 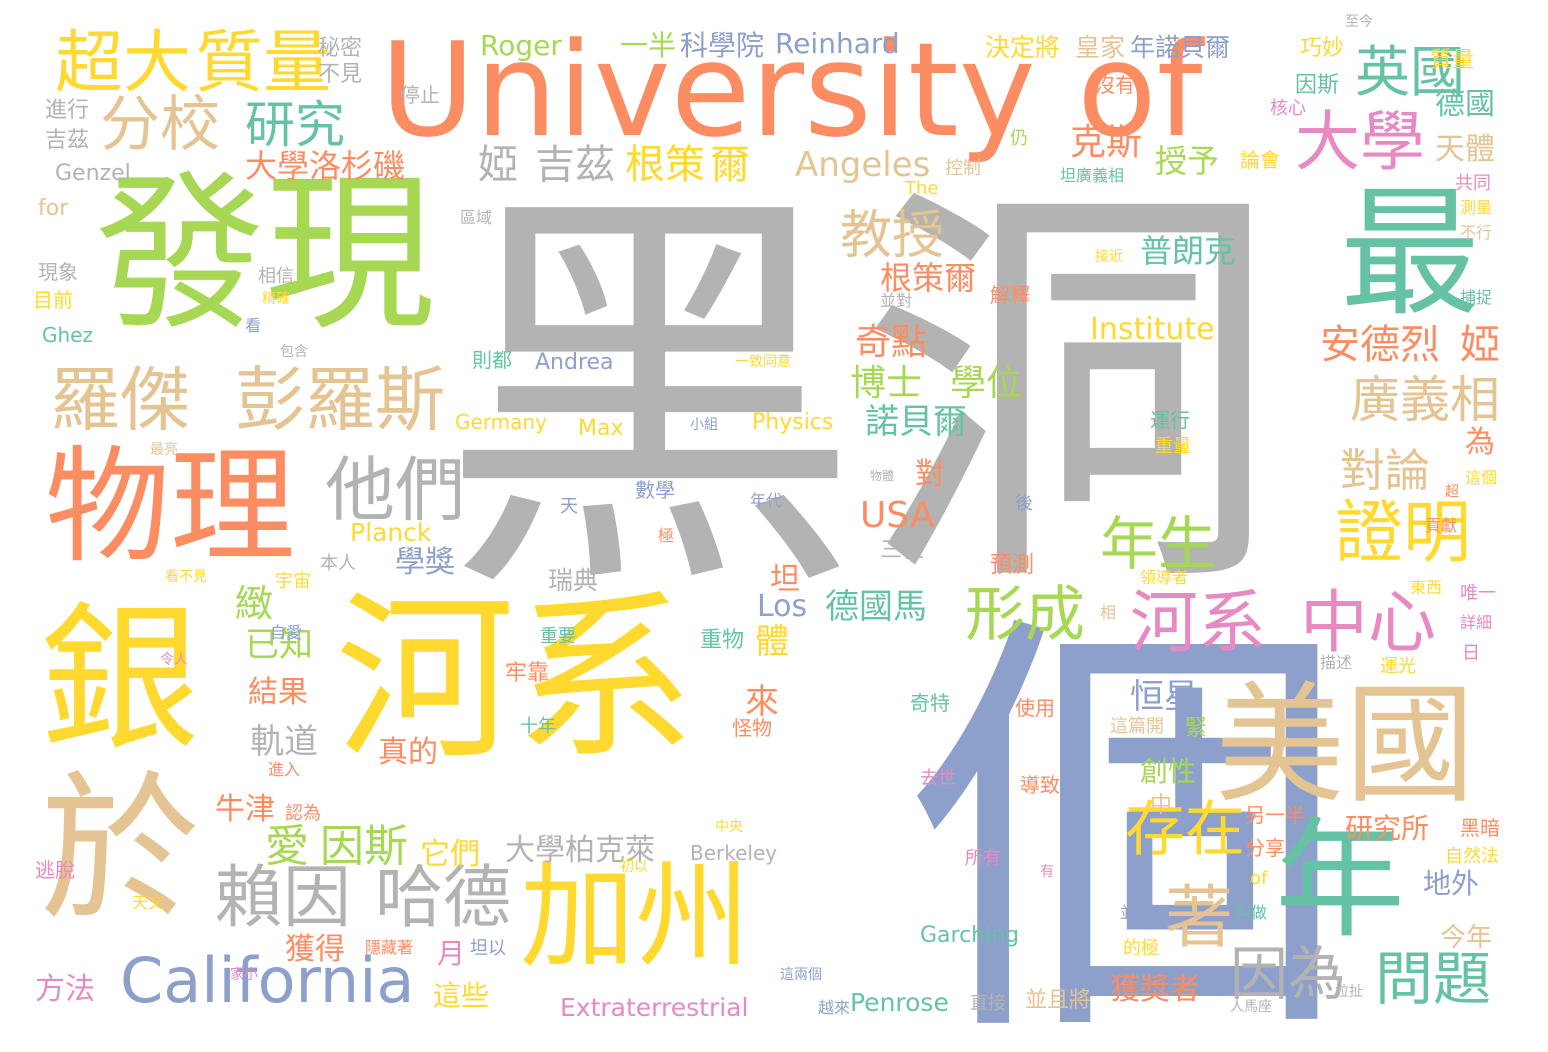 What do you see at coordinates (752, 728) in the screenshot?
I see `word-cjk: 怪物` at bounding box center [752, 728].